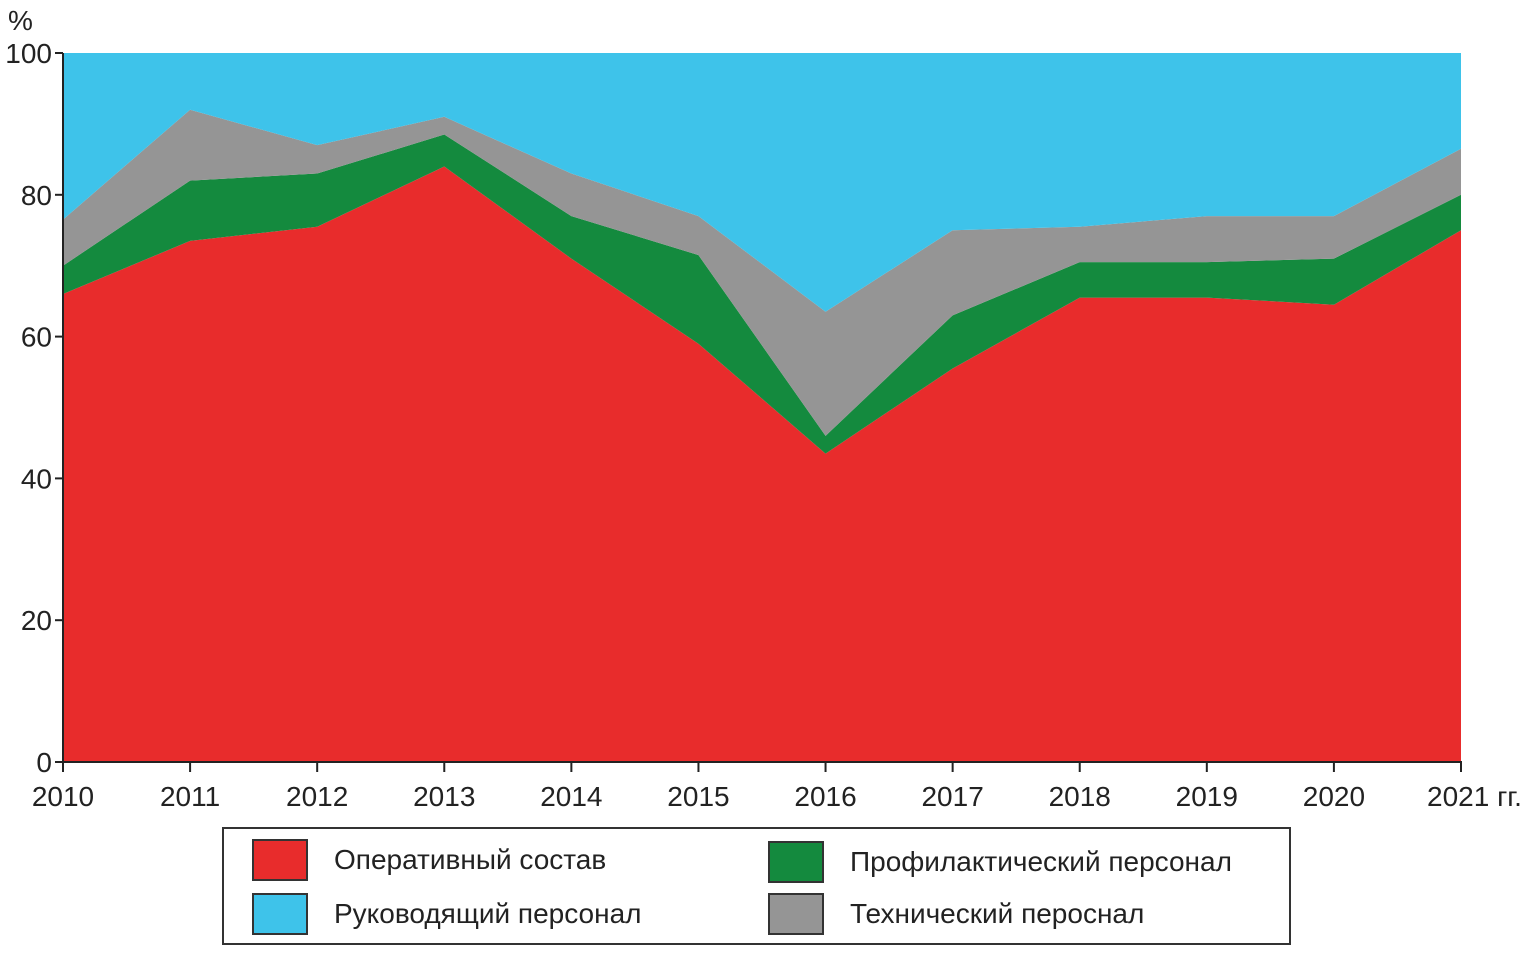  I want to click on x-tick-label: 2011, so click(190, 796).